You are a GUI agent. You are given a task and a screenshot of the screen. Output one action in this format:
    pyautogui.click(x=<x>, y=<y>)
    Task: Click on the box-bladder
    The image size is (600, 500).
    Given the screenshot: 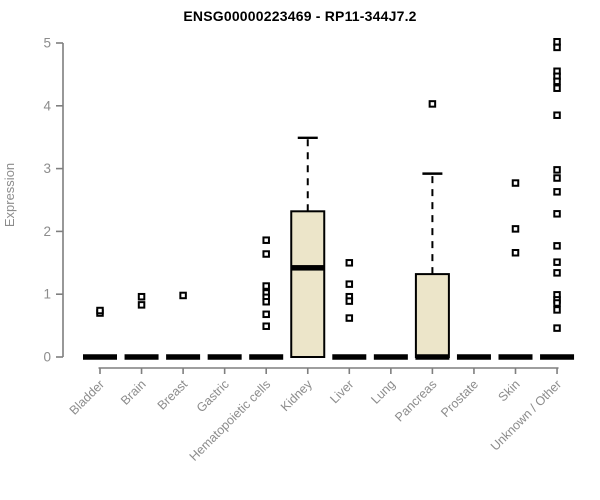 What is the action you would take?
    pyautogui.click(x=100, y=333)
    